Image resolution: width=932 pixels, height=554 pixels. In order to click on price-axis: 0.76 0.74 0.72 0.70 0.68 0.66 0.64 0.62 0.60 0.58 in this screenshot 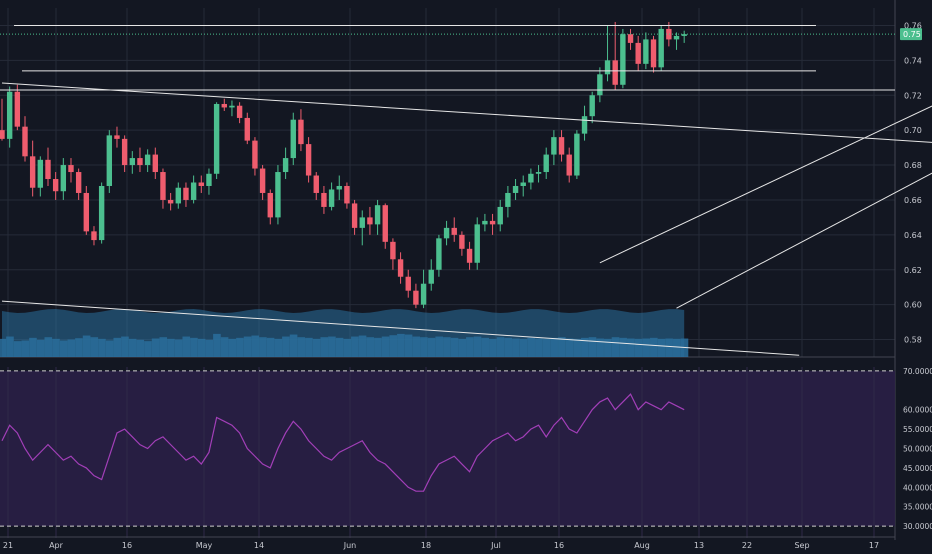, I will do `click(913, 182)`.